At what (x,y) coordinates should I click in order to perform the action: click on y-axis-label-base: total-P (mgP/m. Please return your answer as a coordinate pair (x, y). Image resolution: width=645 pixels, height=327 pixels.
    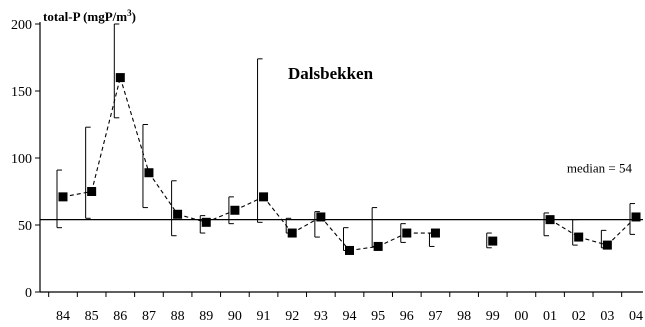
    Looking at the image, I should click on (85, 16).